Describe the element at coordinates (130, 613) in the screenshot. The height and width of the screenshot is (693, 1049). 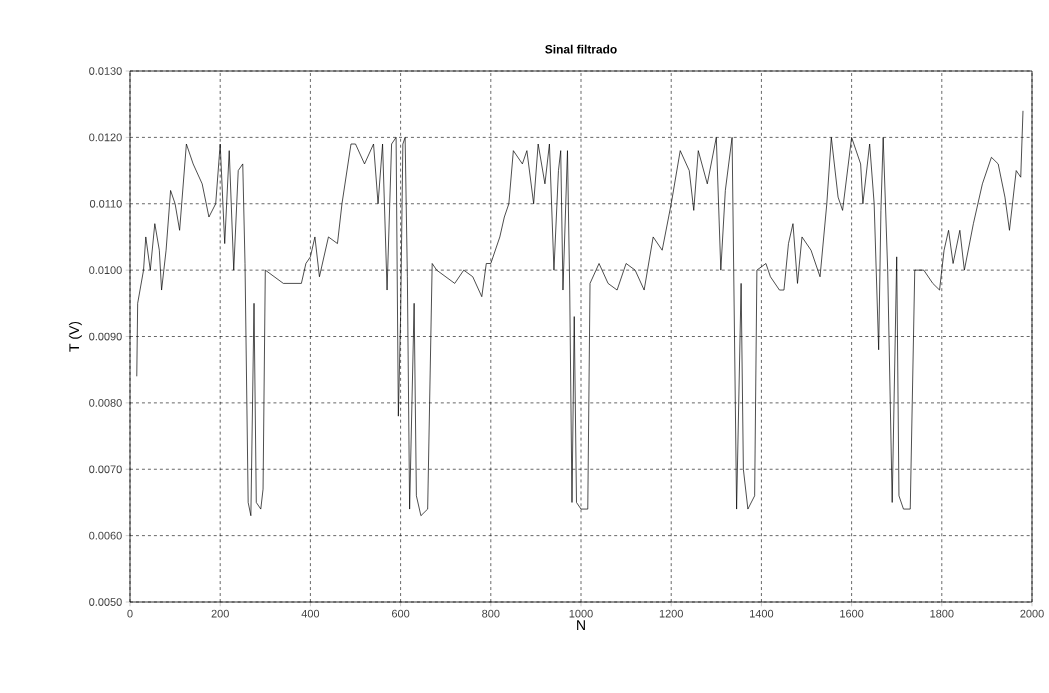
I see `x-tick-label: 0` at that location.